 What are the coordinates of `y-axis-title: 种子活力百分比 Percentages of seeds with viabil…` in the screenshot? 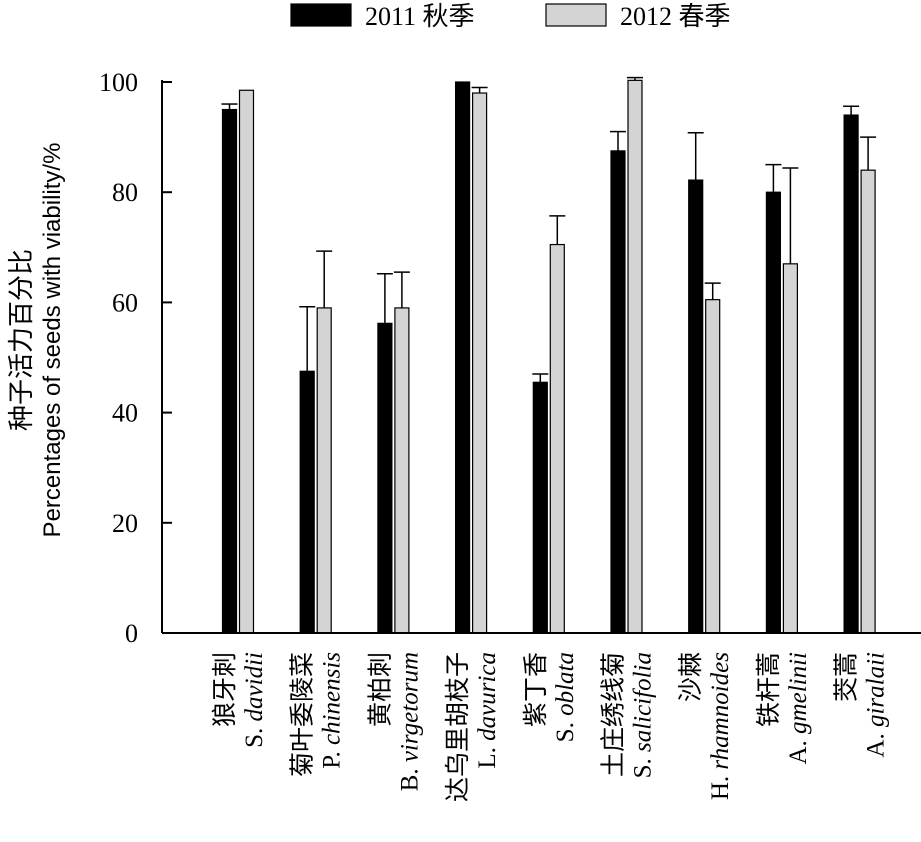 It's located at (36, 340).